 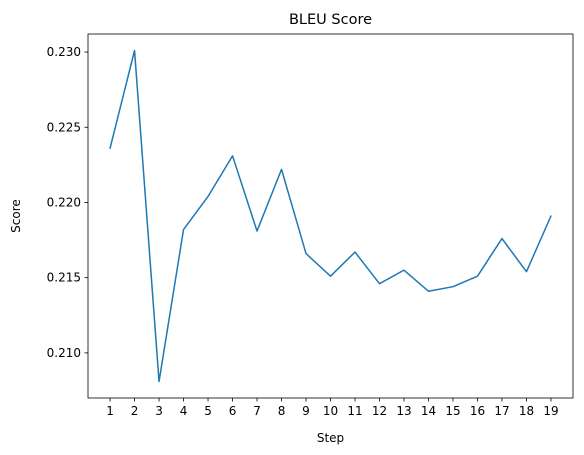 I want to click on x-tick-label: 9, so click(x=306, y=411).